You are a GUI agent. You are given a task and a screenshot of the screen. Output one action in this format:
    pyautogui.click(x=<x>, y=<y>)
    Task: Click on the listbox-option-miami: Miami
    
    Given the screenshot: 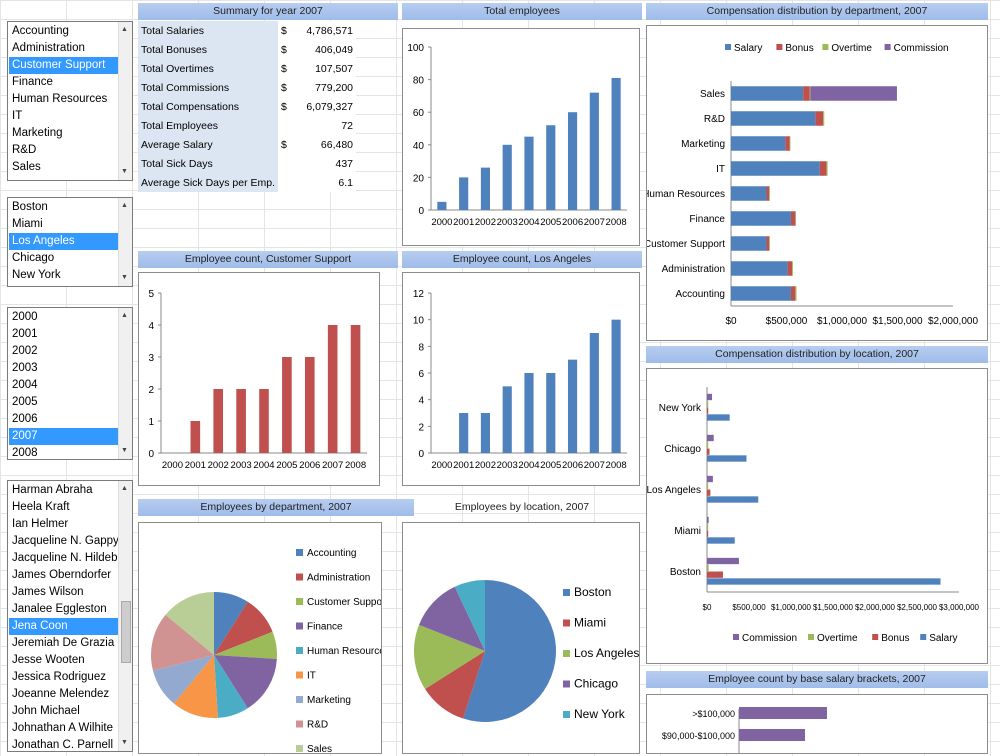 What is the action you would take?
    pyautogui.click(x=27, y=224)
    